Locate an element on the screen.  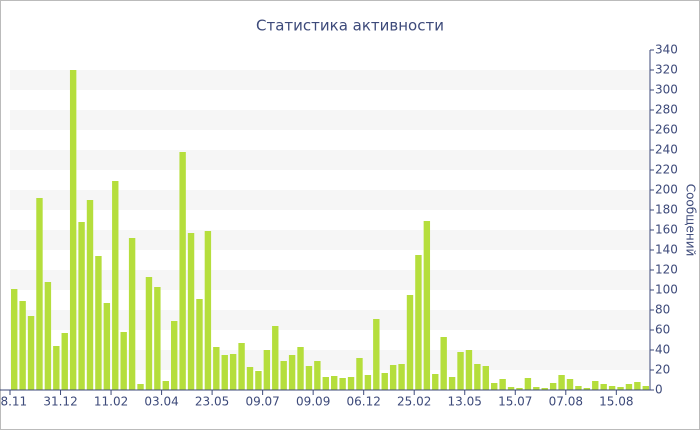
x-tick-label: 15.08 is located at coordinates (616, 402).